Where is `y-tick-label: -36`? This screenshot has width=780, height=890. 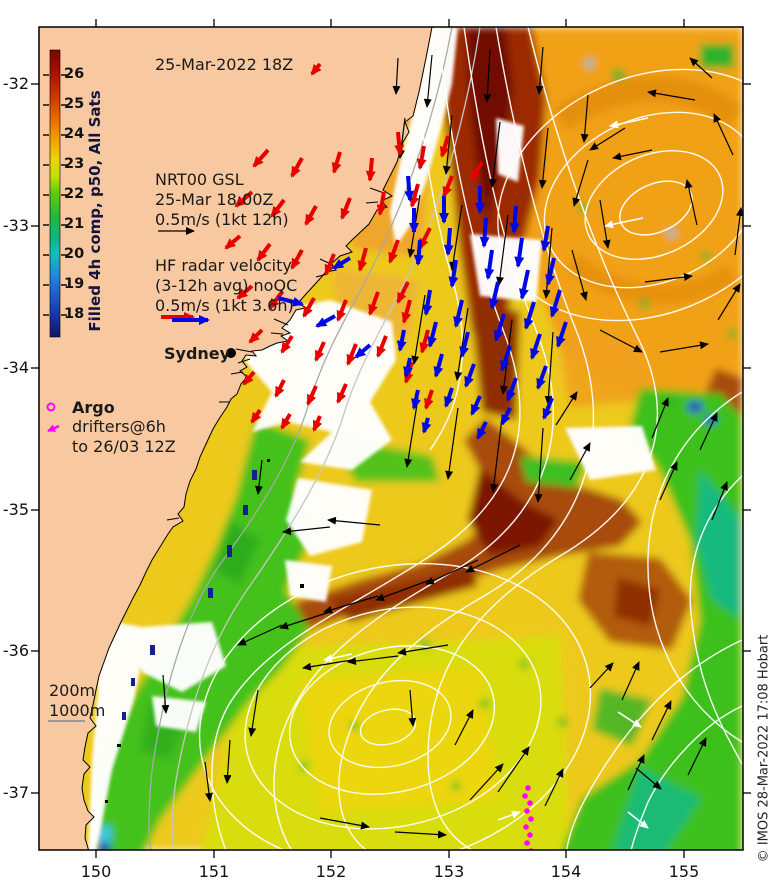 y-tick-label: -36 is located at coordinates (15, 650).